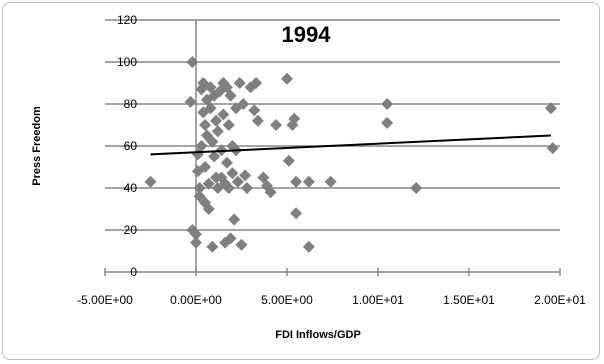 The width and height of the screenshot is (604, 364). What do you see at coordinates (318, 335) in the screenshot?
I see `x-axis-title: FDI Inflows/GDP` at bounding box center [318, 335].